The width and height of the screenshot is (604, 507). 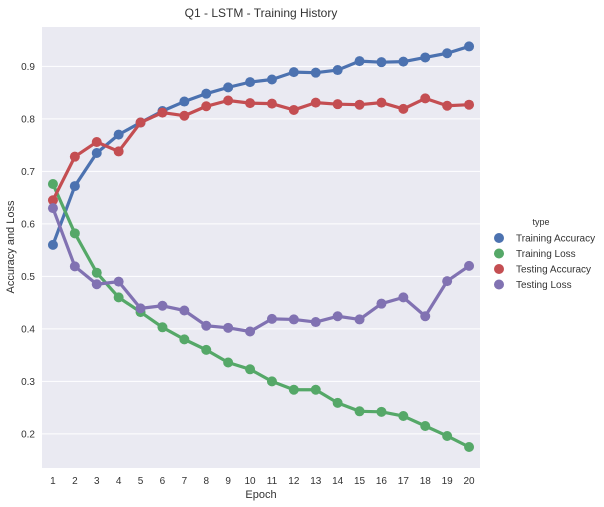 What do you see at coordinates (28, 382) in the screenshot?
I see `y-tick-label: 0.3` at bounding box center [28, 382].